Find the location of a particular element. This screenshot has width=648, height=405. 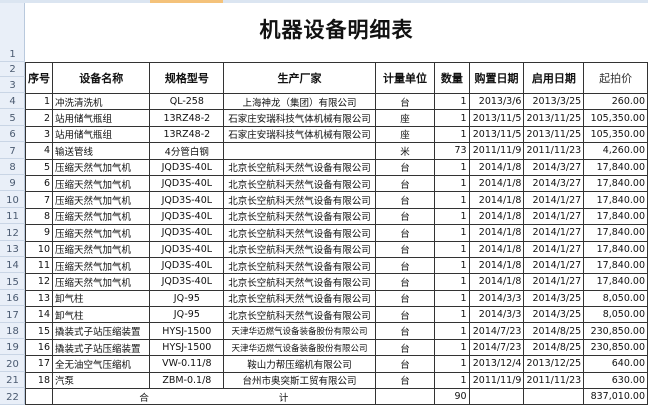

seq-cell: 9 is located at coordinates (39, 233).